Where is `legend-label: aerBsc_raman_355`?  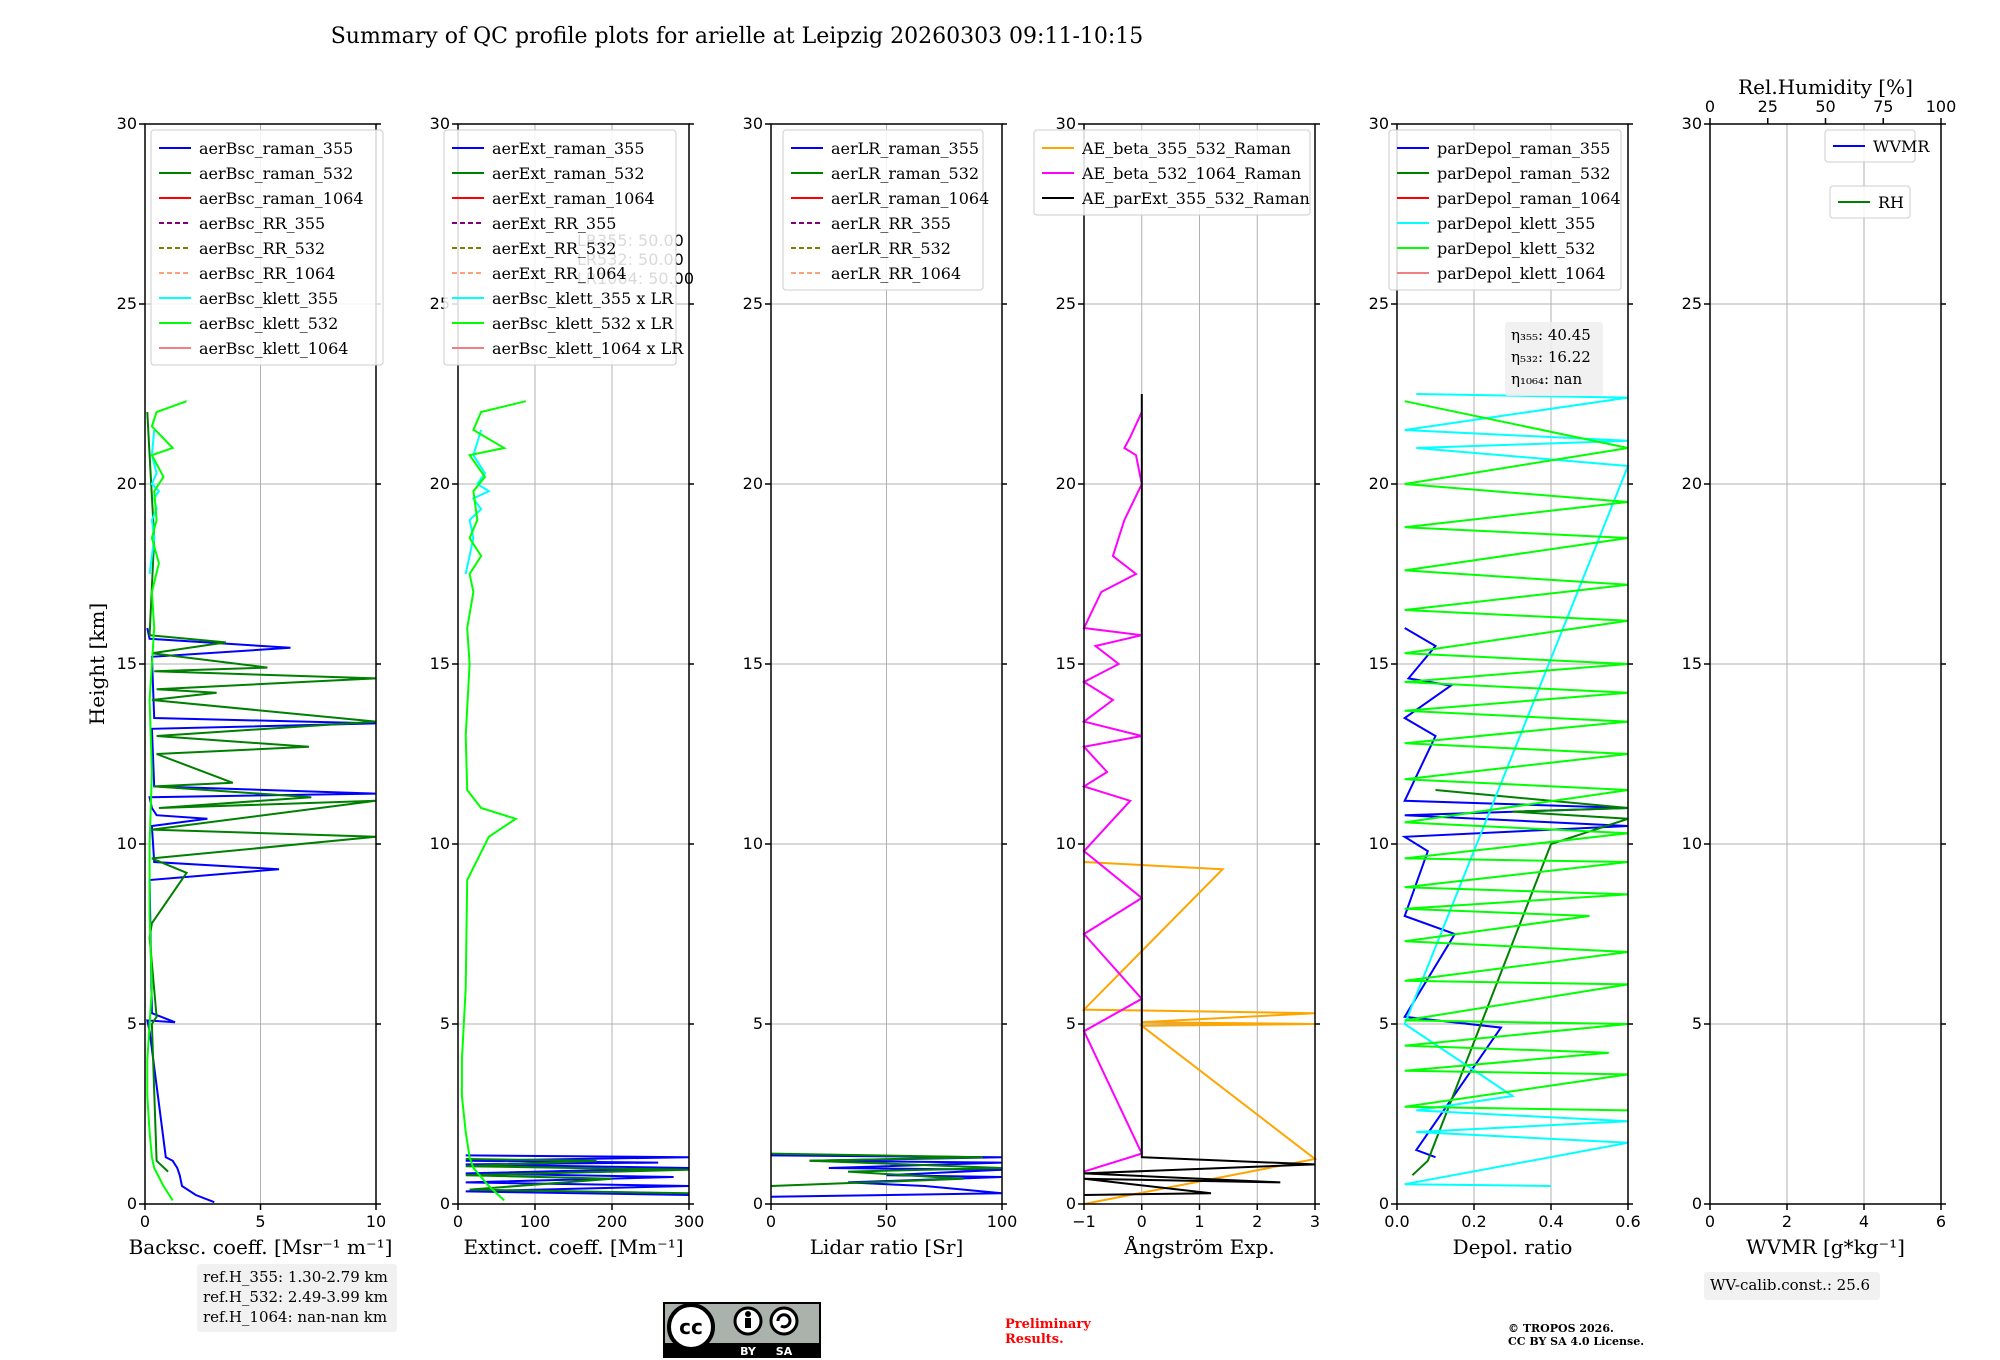
legend-label: aerBsc_raman_355 is located at coordinates (276, 148).